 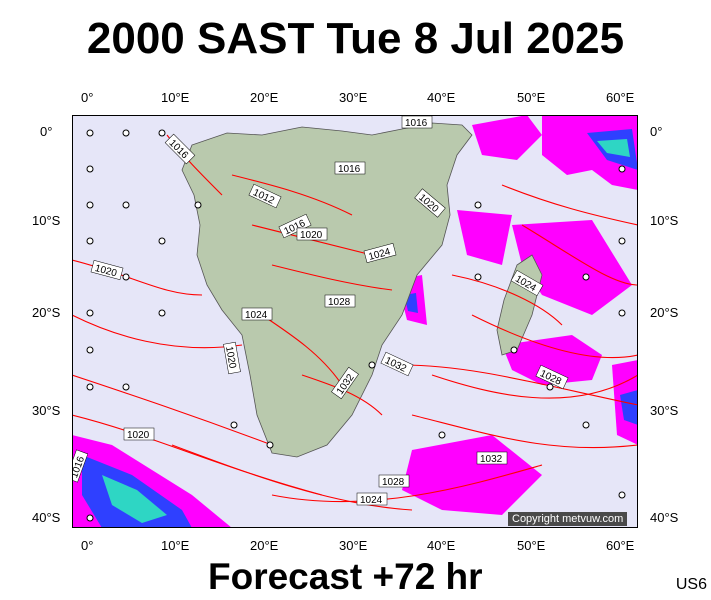 What do you see at coordinates (664, 517) in the screenshot?
I see `lat-label-right: 40°S` at bounding box center [664, 517].